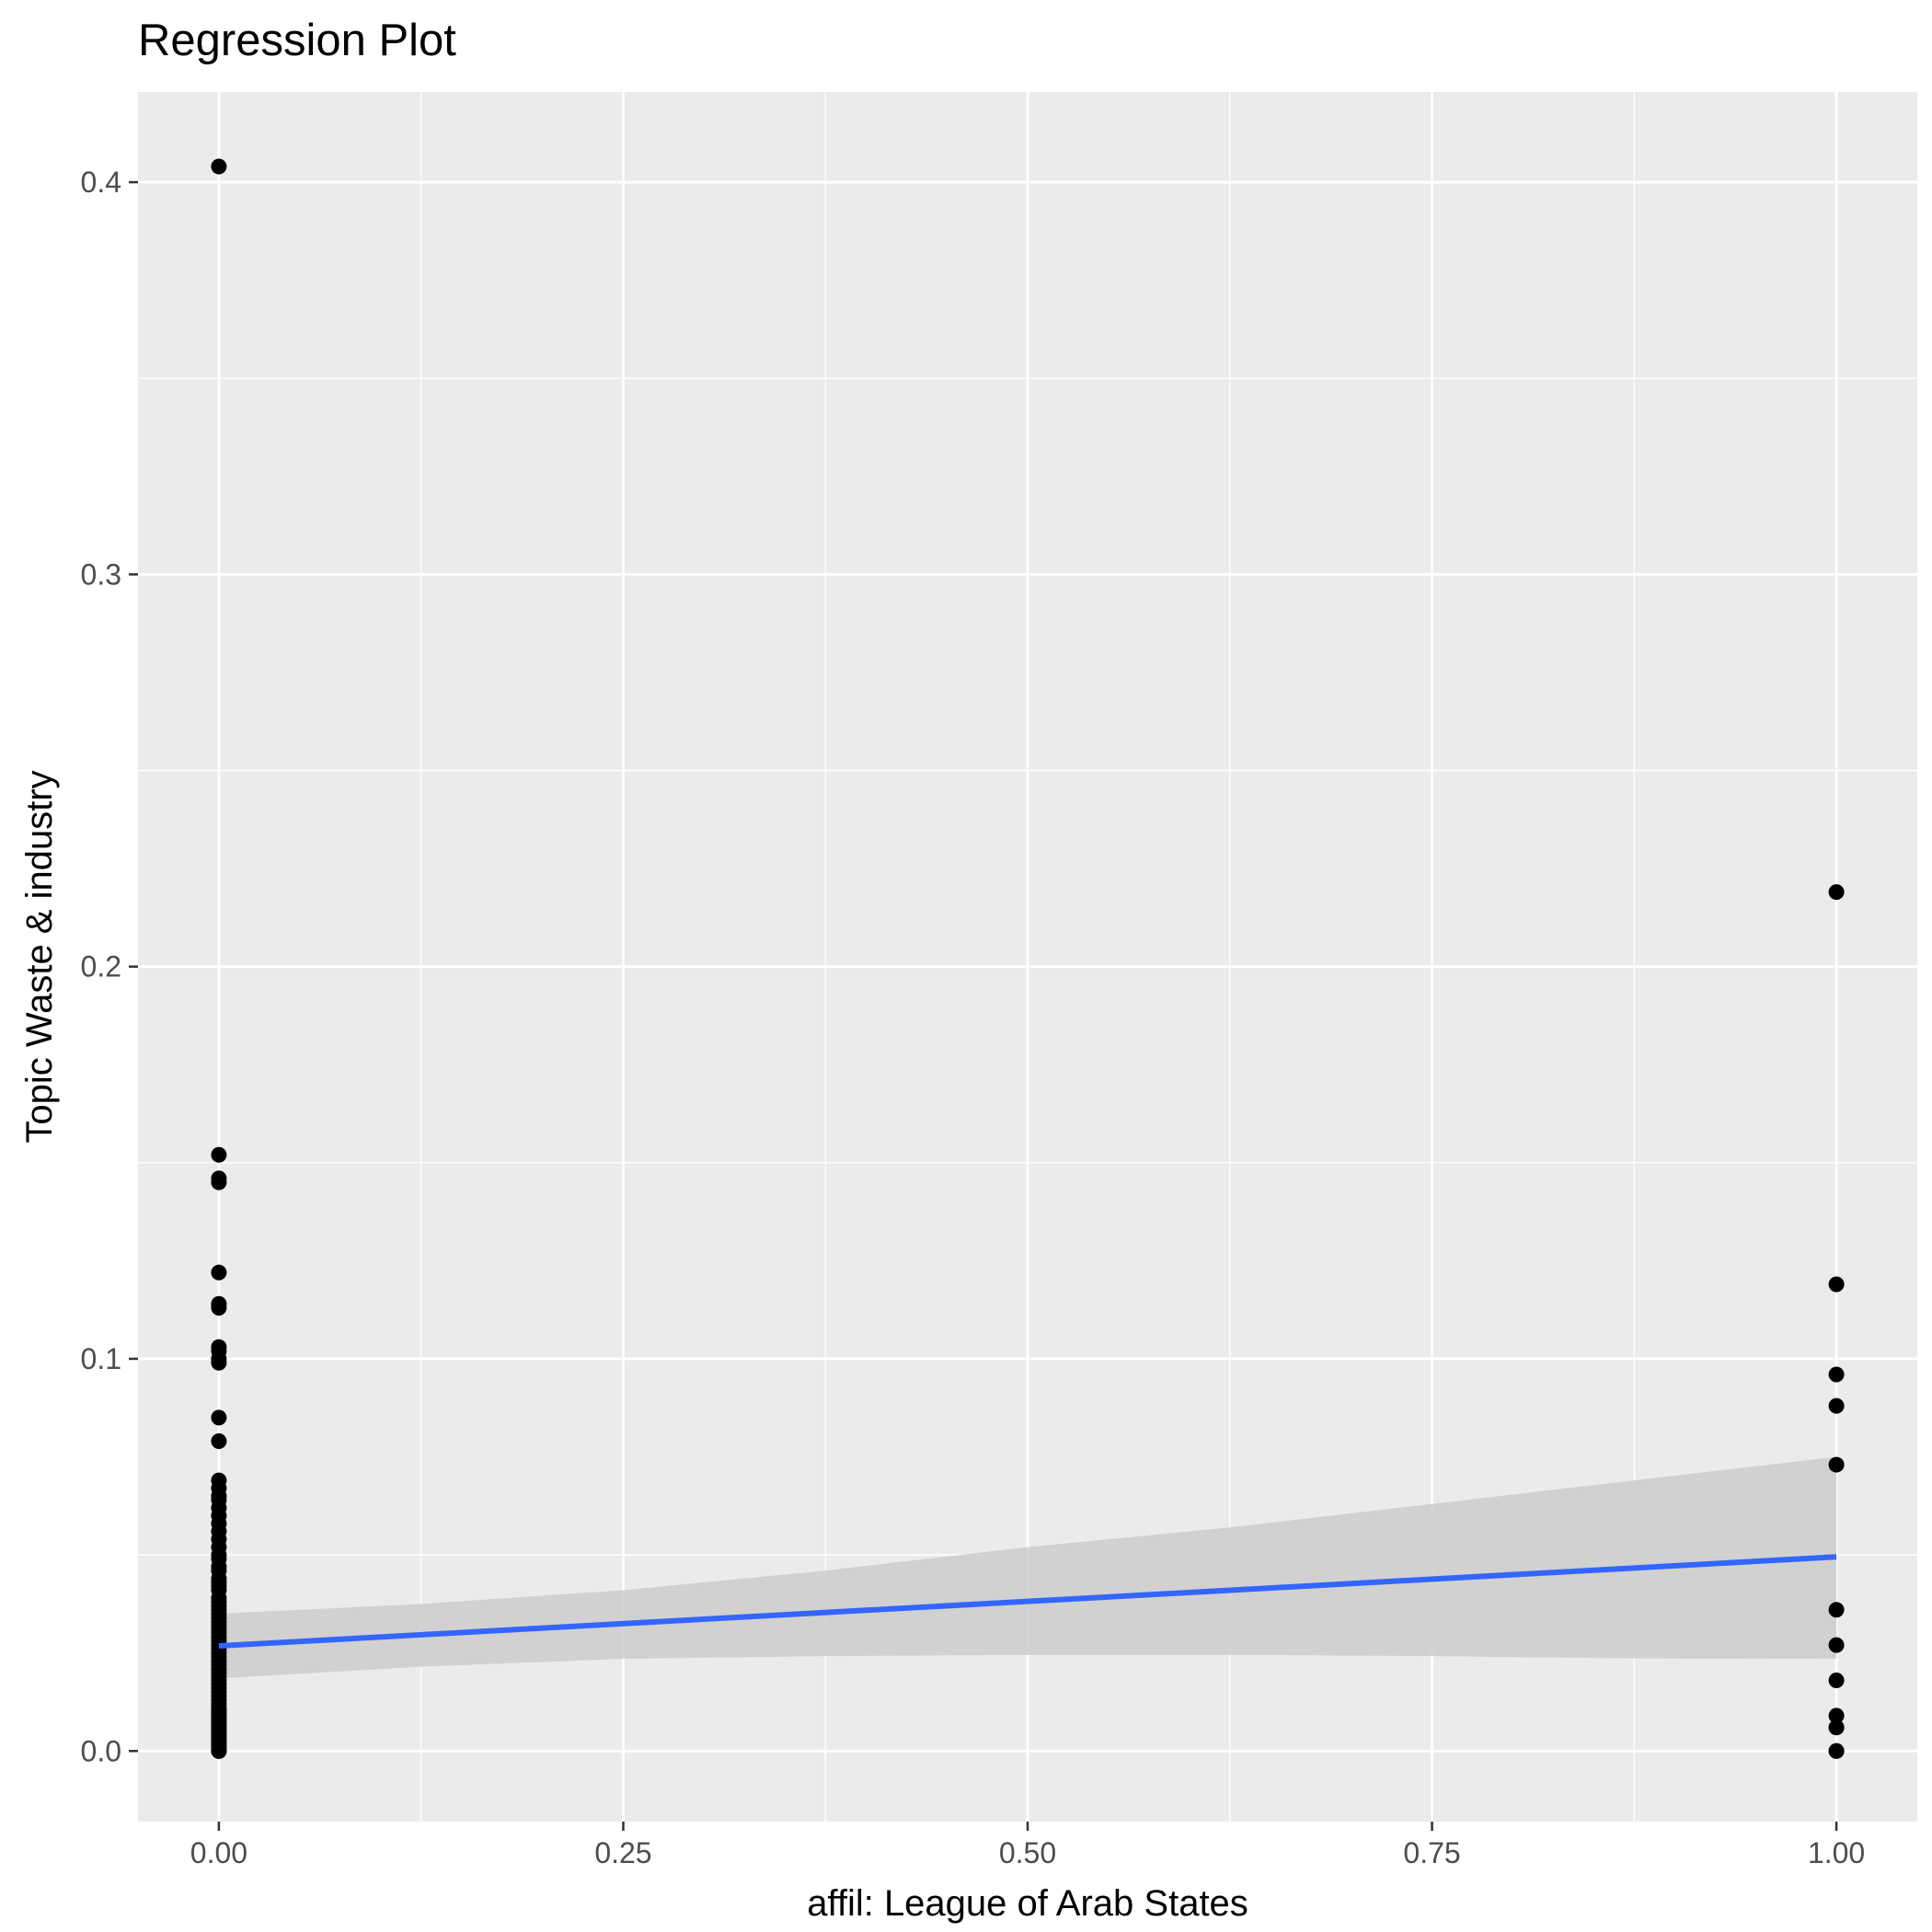  I want to click on x-tick-label: 1.00, so click(1836, 1852).